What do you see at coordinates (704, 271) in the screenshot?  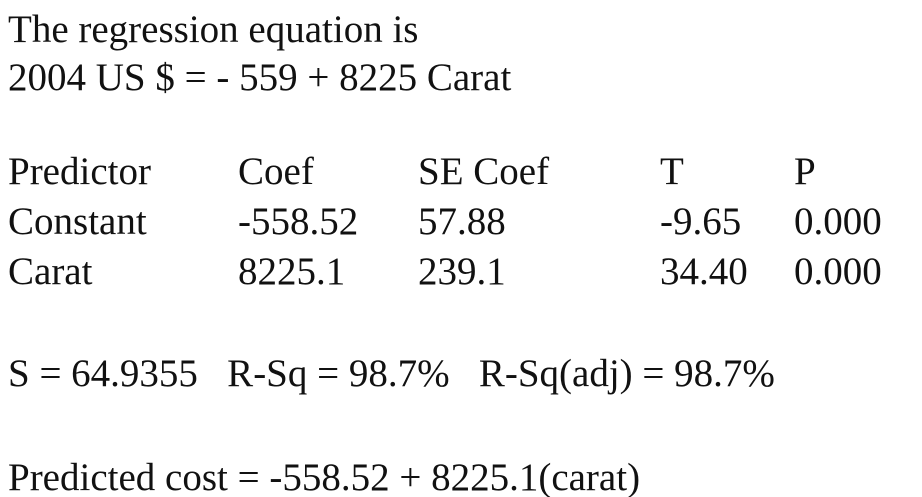 I see `table-cell: 34.40` at bounding box center [704, 271].